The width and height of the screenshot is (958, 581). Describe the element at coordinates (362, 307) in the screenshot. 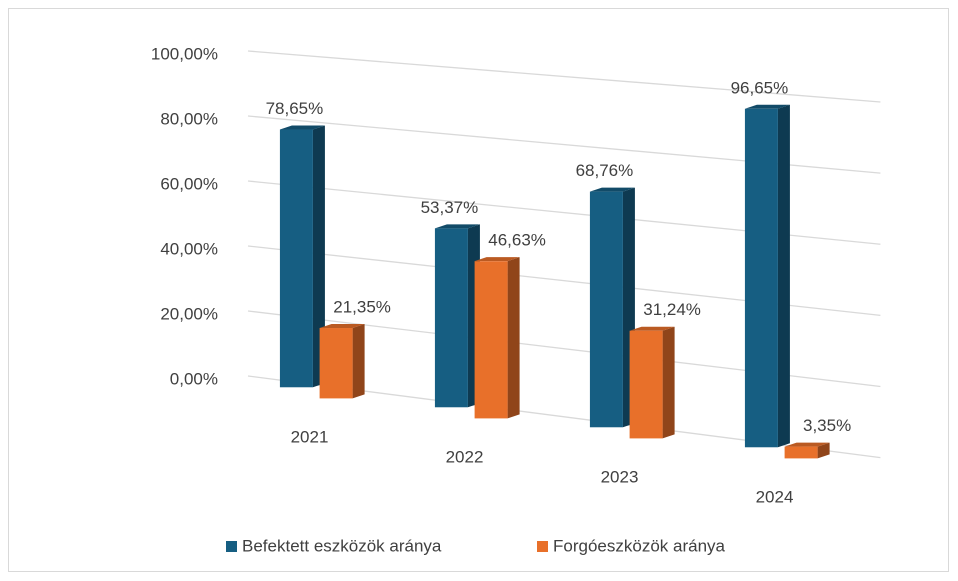

I see `data-label: 21,35%` at that location.